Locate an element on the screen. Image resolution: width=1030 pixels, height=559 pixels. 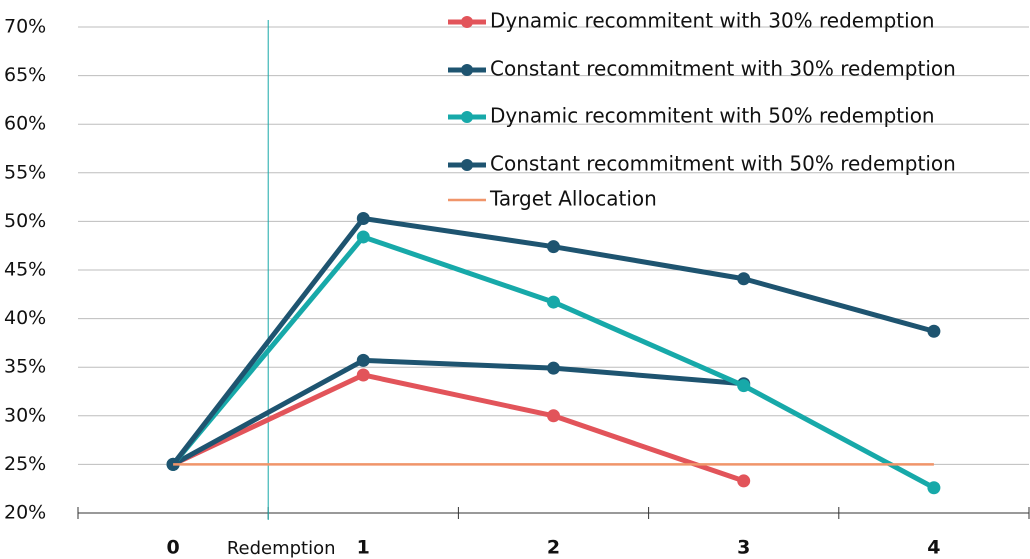
y-tick-label: 25% is located at coordinates (25, 464).